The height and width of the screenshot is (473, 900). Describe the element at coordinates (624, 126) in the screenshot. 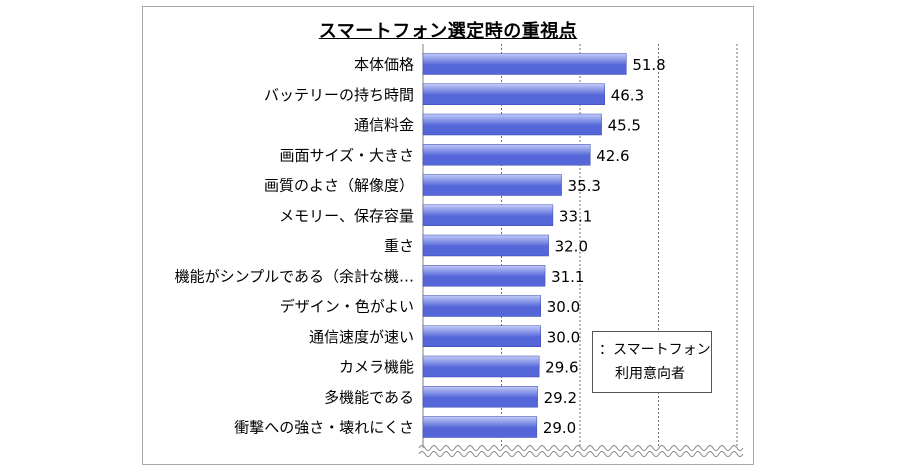

I see `value-label: 45.5` at that location.